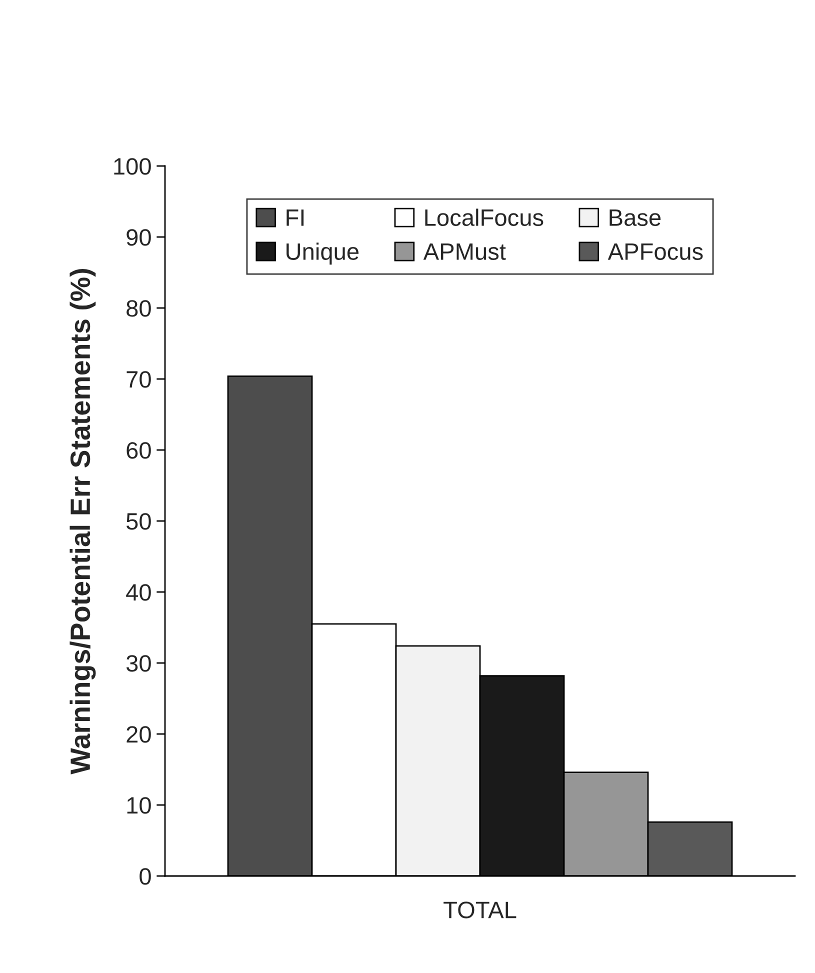  Describe the element at coordinates (138, 521) in the screenshot. I see `y-tick-label: 50` at that location.